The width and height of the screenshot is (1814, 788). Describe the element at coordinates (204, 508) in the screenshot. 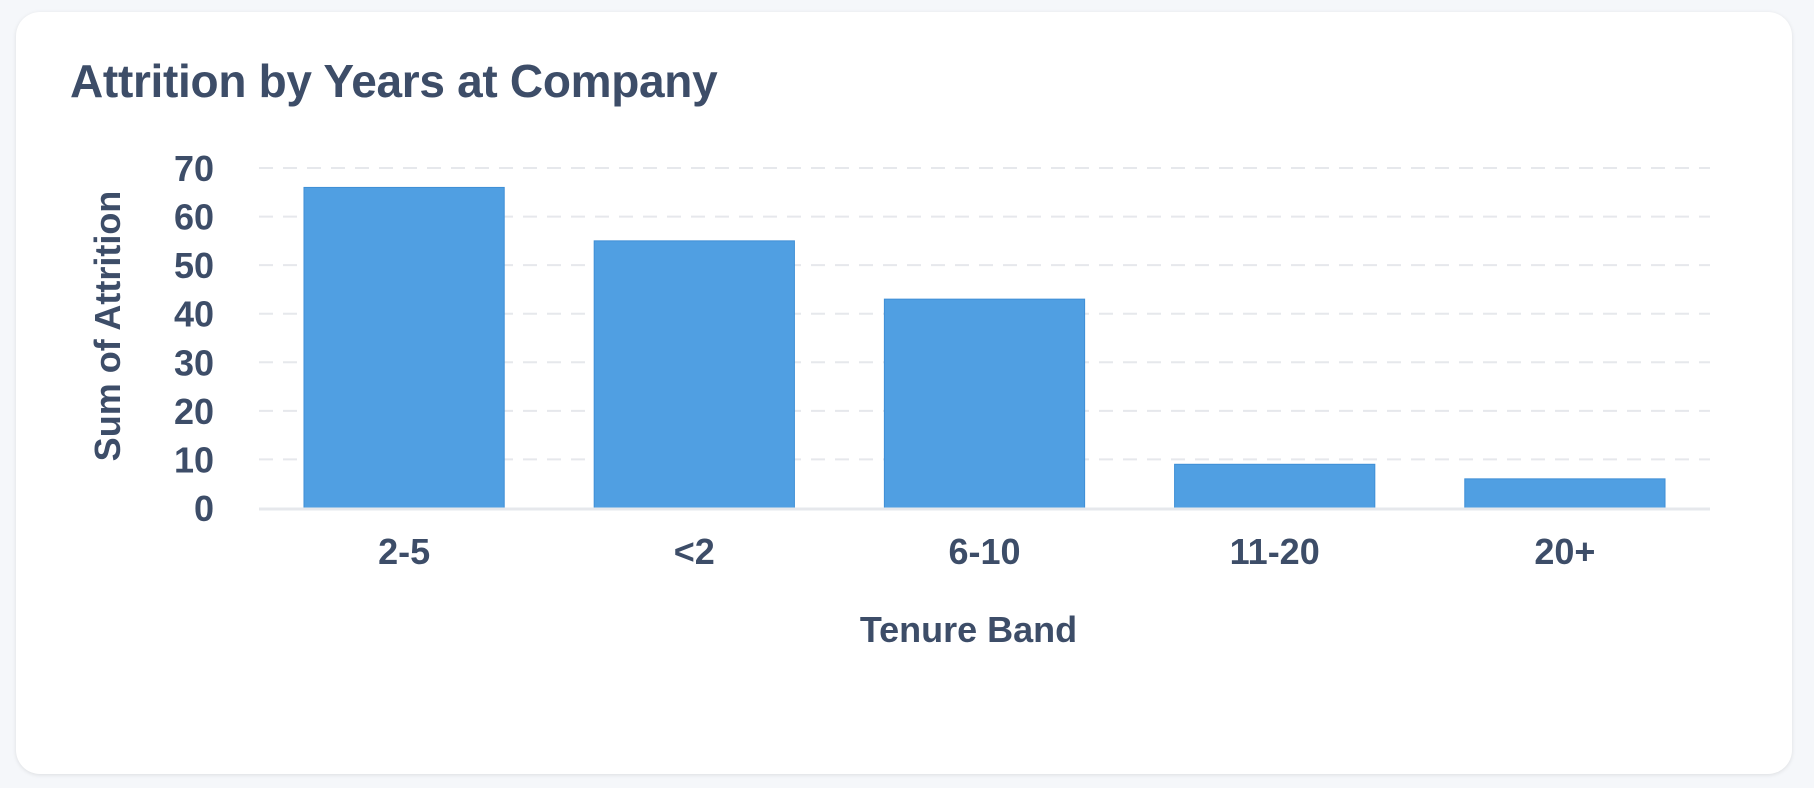

I see `y-tick-label: 0` at that location.